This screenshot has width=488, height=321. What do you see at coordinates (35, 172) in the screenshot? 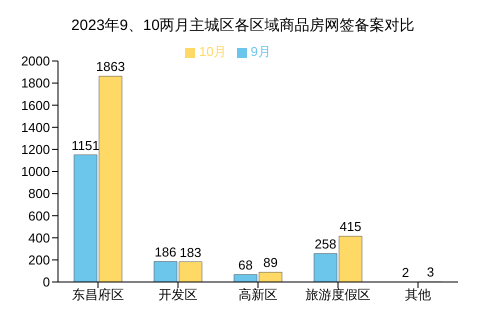
I see `y-tick-label: 1000` at bounding box center [35, 172].